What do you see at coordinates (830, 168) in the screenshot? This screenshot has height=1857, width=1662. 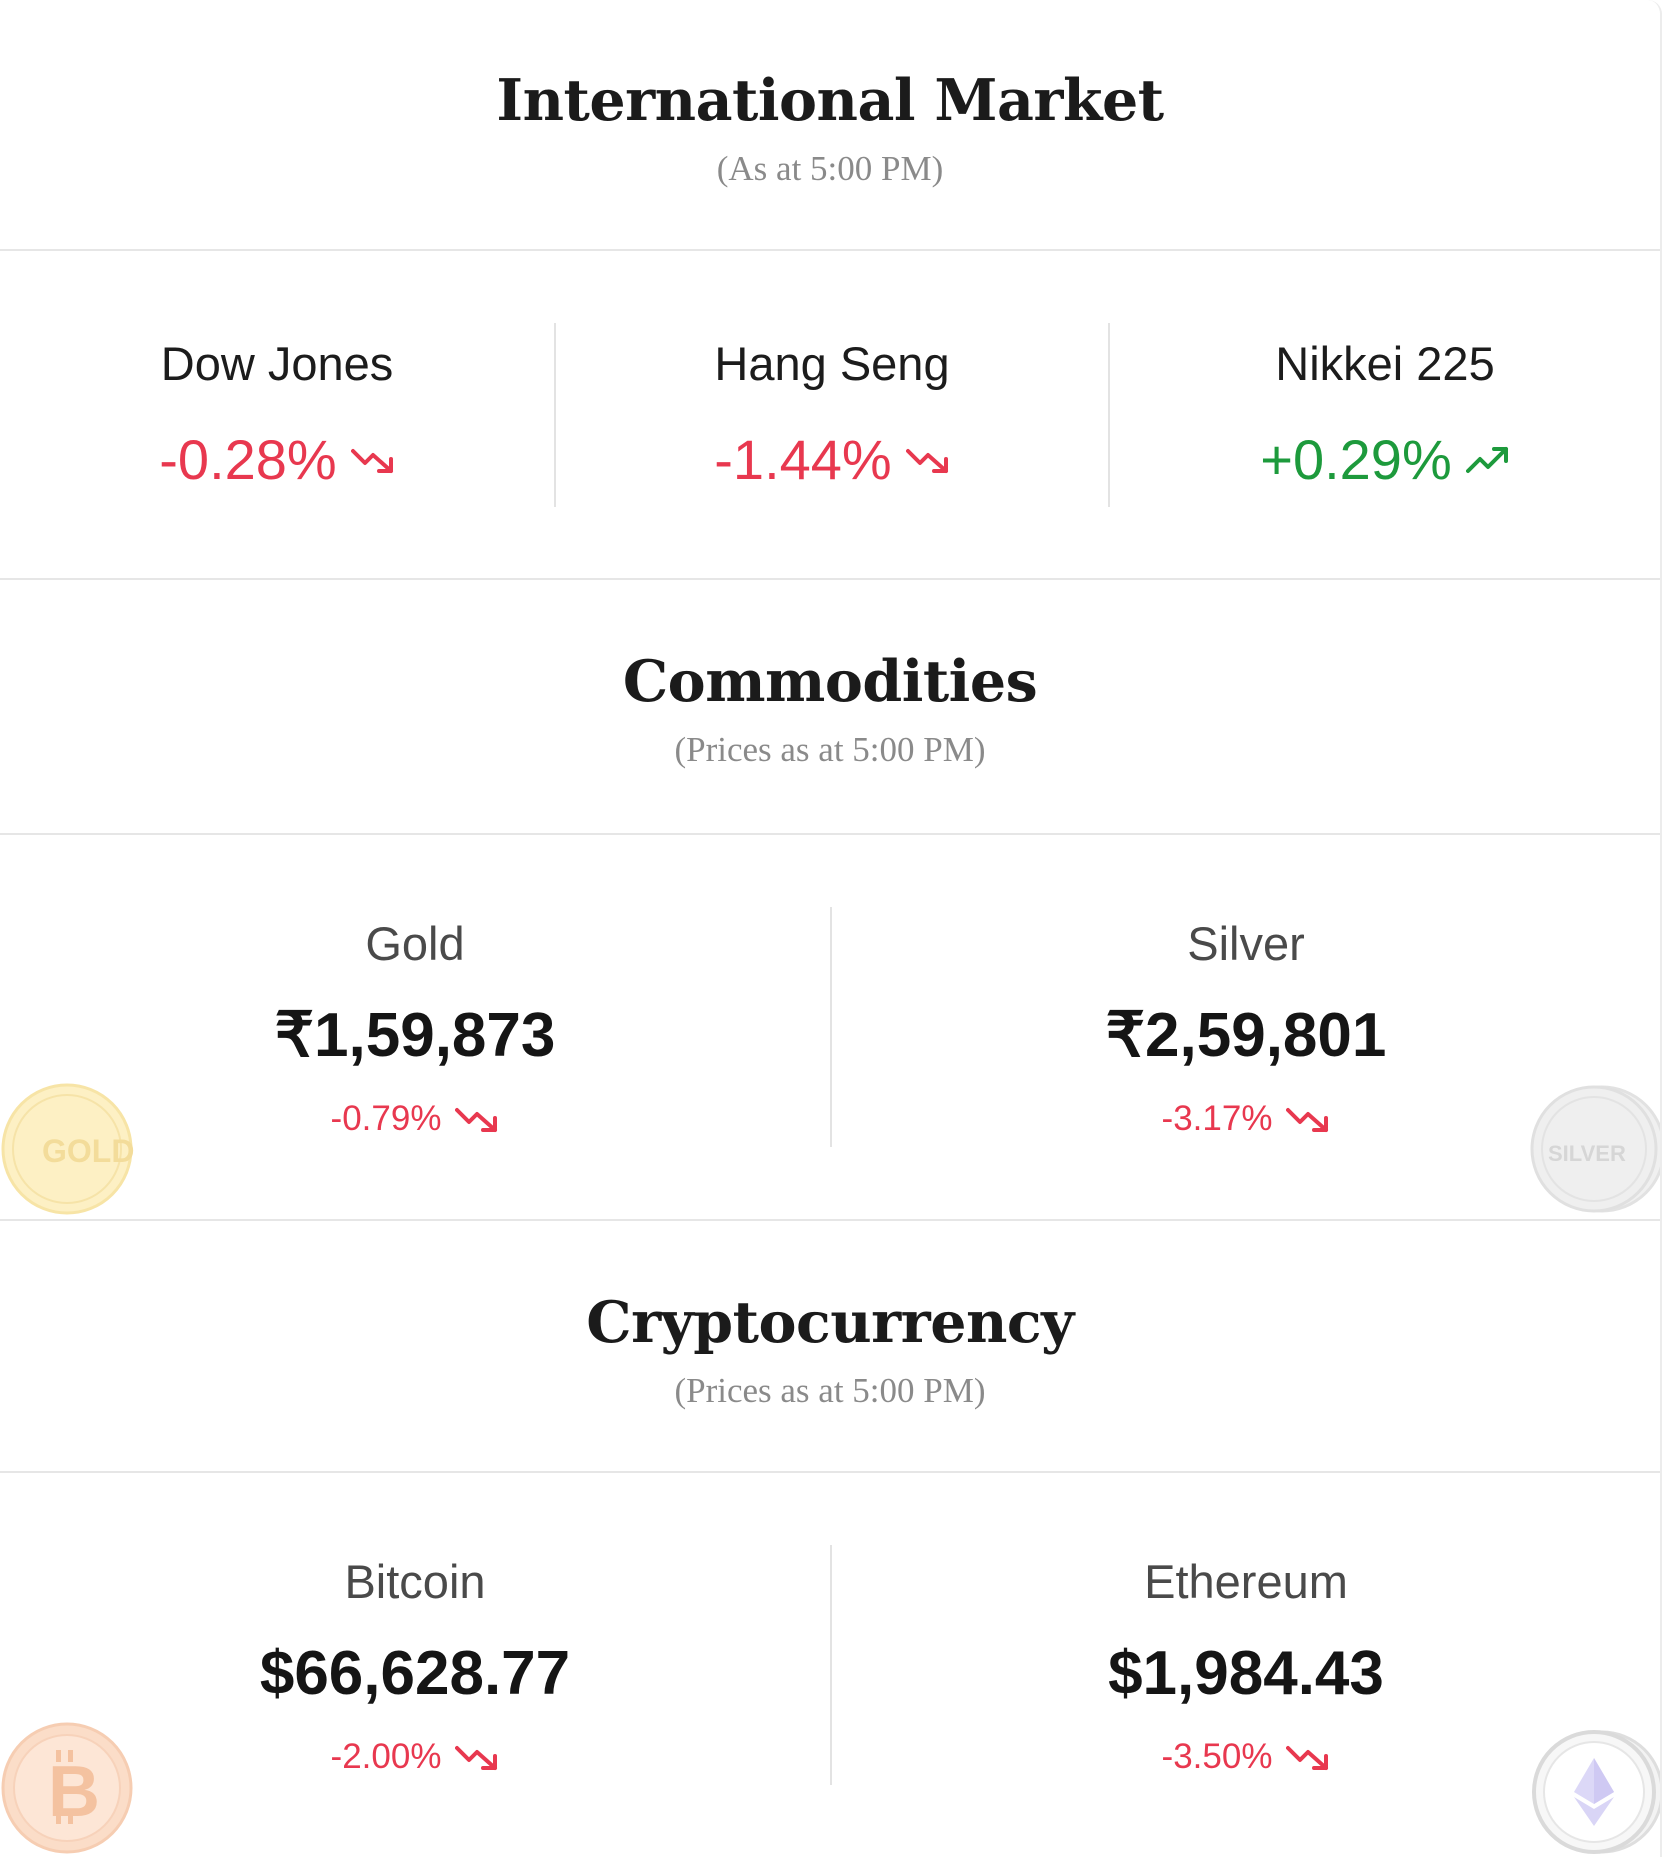 I see `international-market-subtitle: (As at 5:00 PM)` at bounding box center [830, 168].